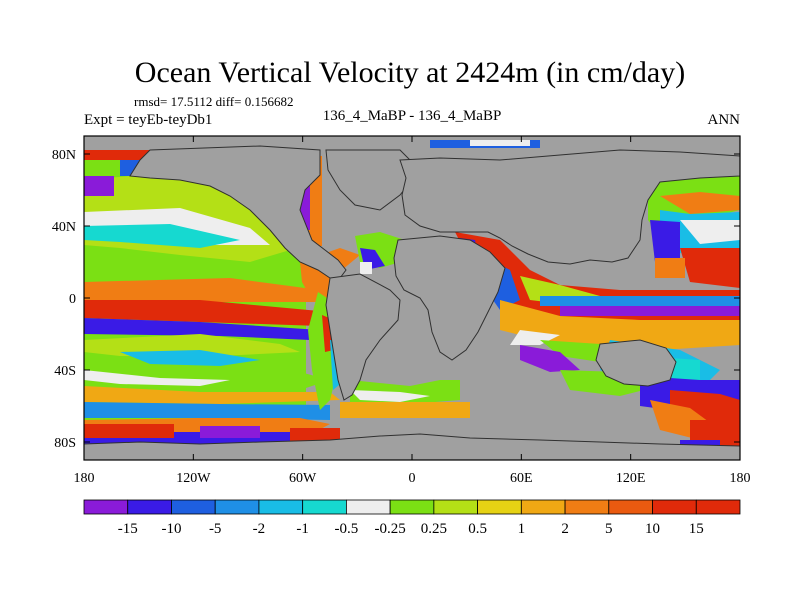 This screenshot has width=800, height=600. I want to click on y-tick-label: 80S, so click(65, 443).